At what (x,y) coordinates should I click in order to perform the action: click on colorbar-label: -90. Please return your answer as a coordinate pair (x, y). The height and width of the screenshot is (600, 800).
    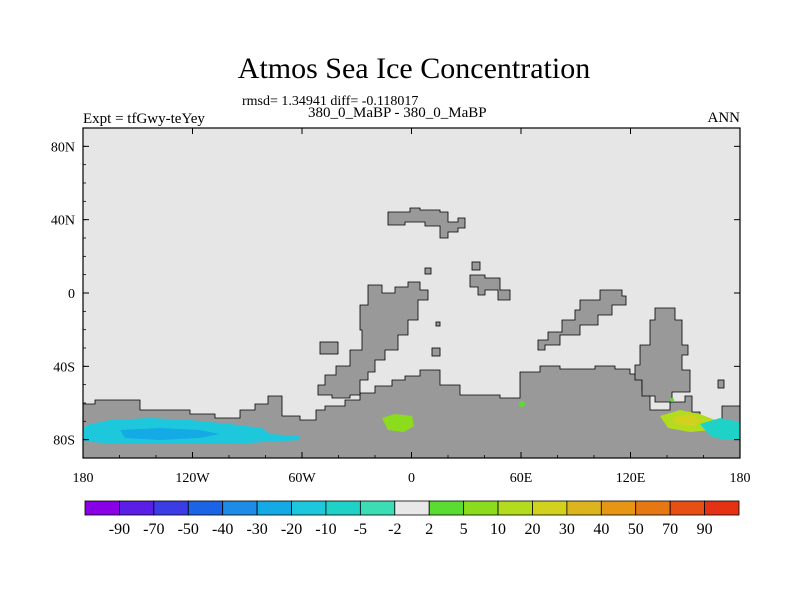
    Looking at the image, I should click on (119, 529).